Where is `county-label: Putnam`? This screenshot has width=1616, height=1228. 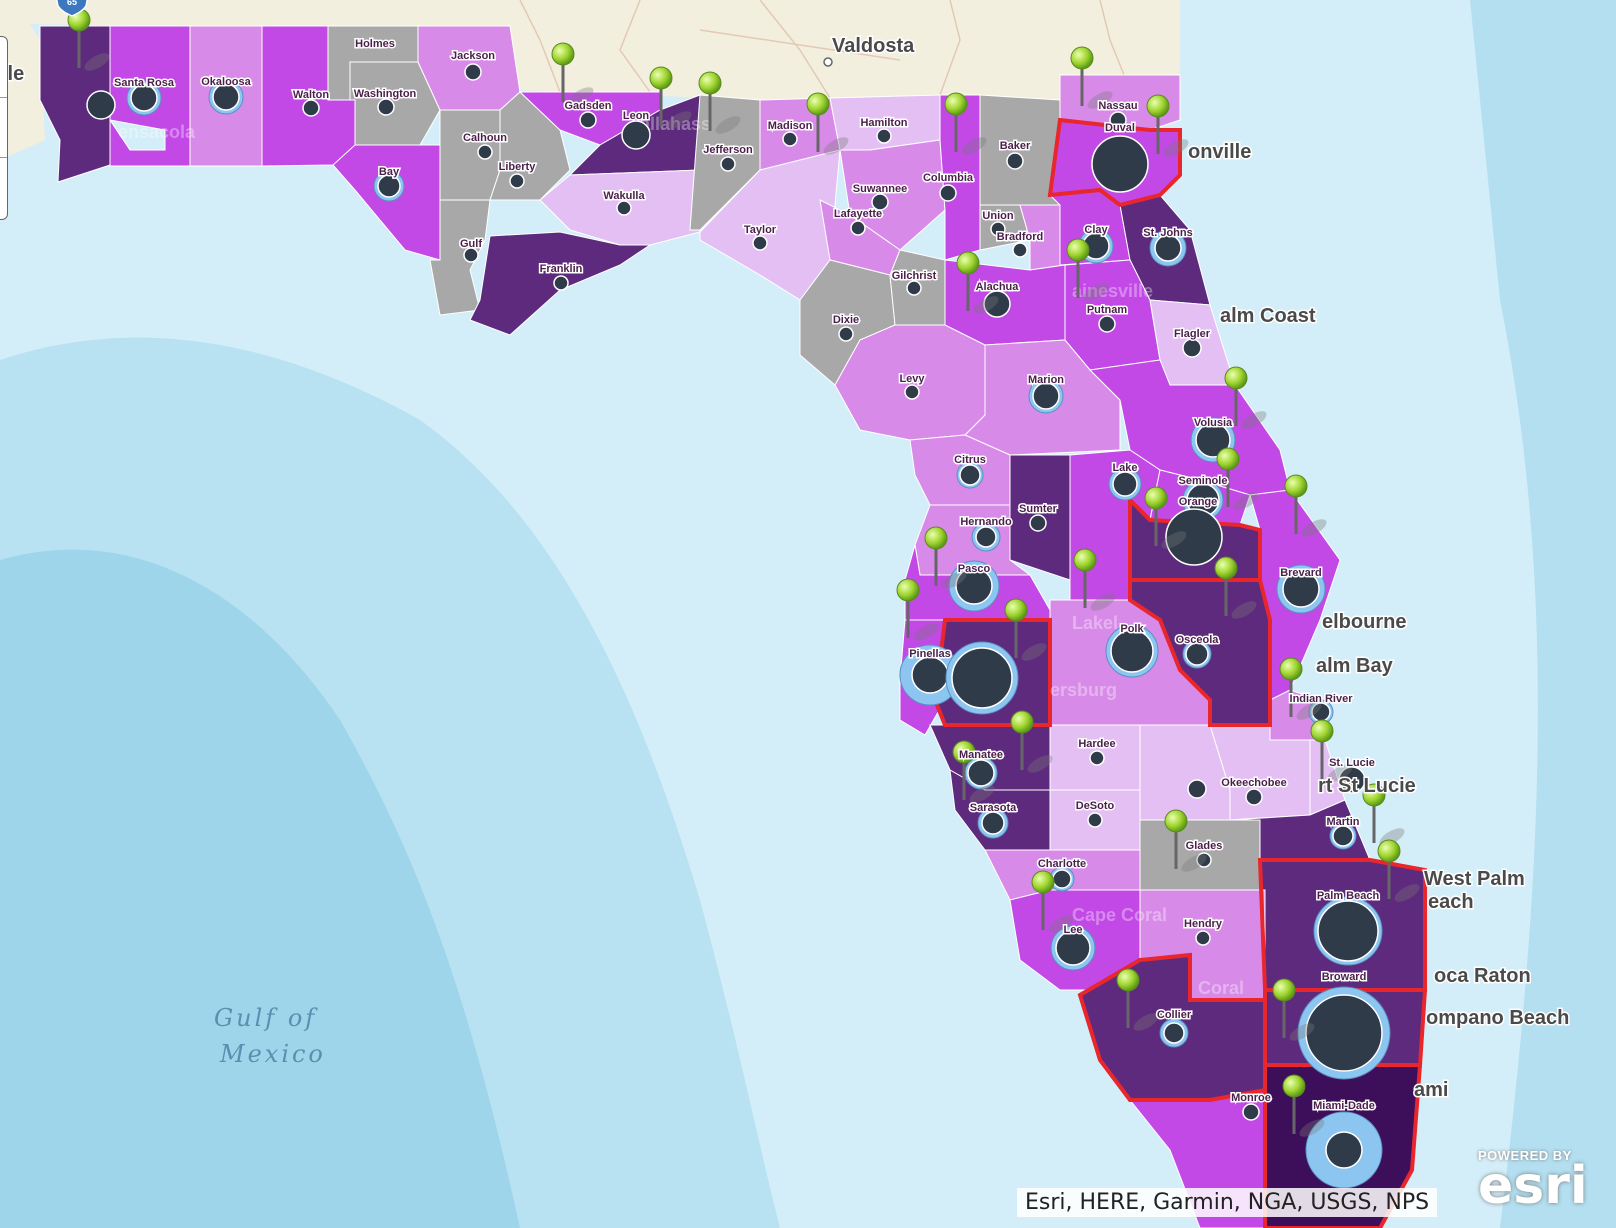 county-label: Putnam is located at coordinates (1107, 310).